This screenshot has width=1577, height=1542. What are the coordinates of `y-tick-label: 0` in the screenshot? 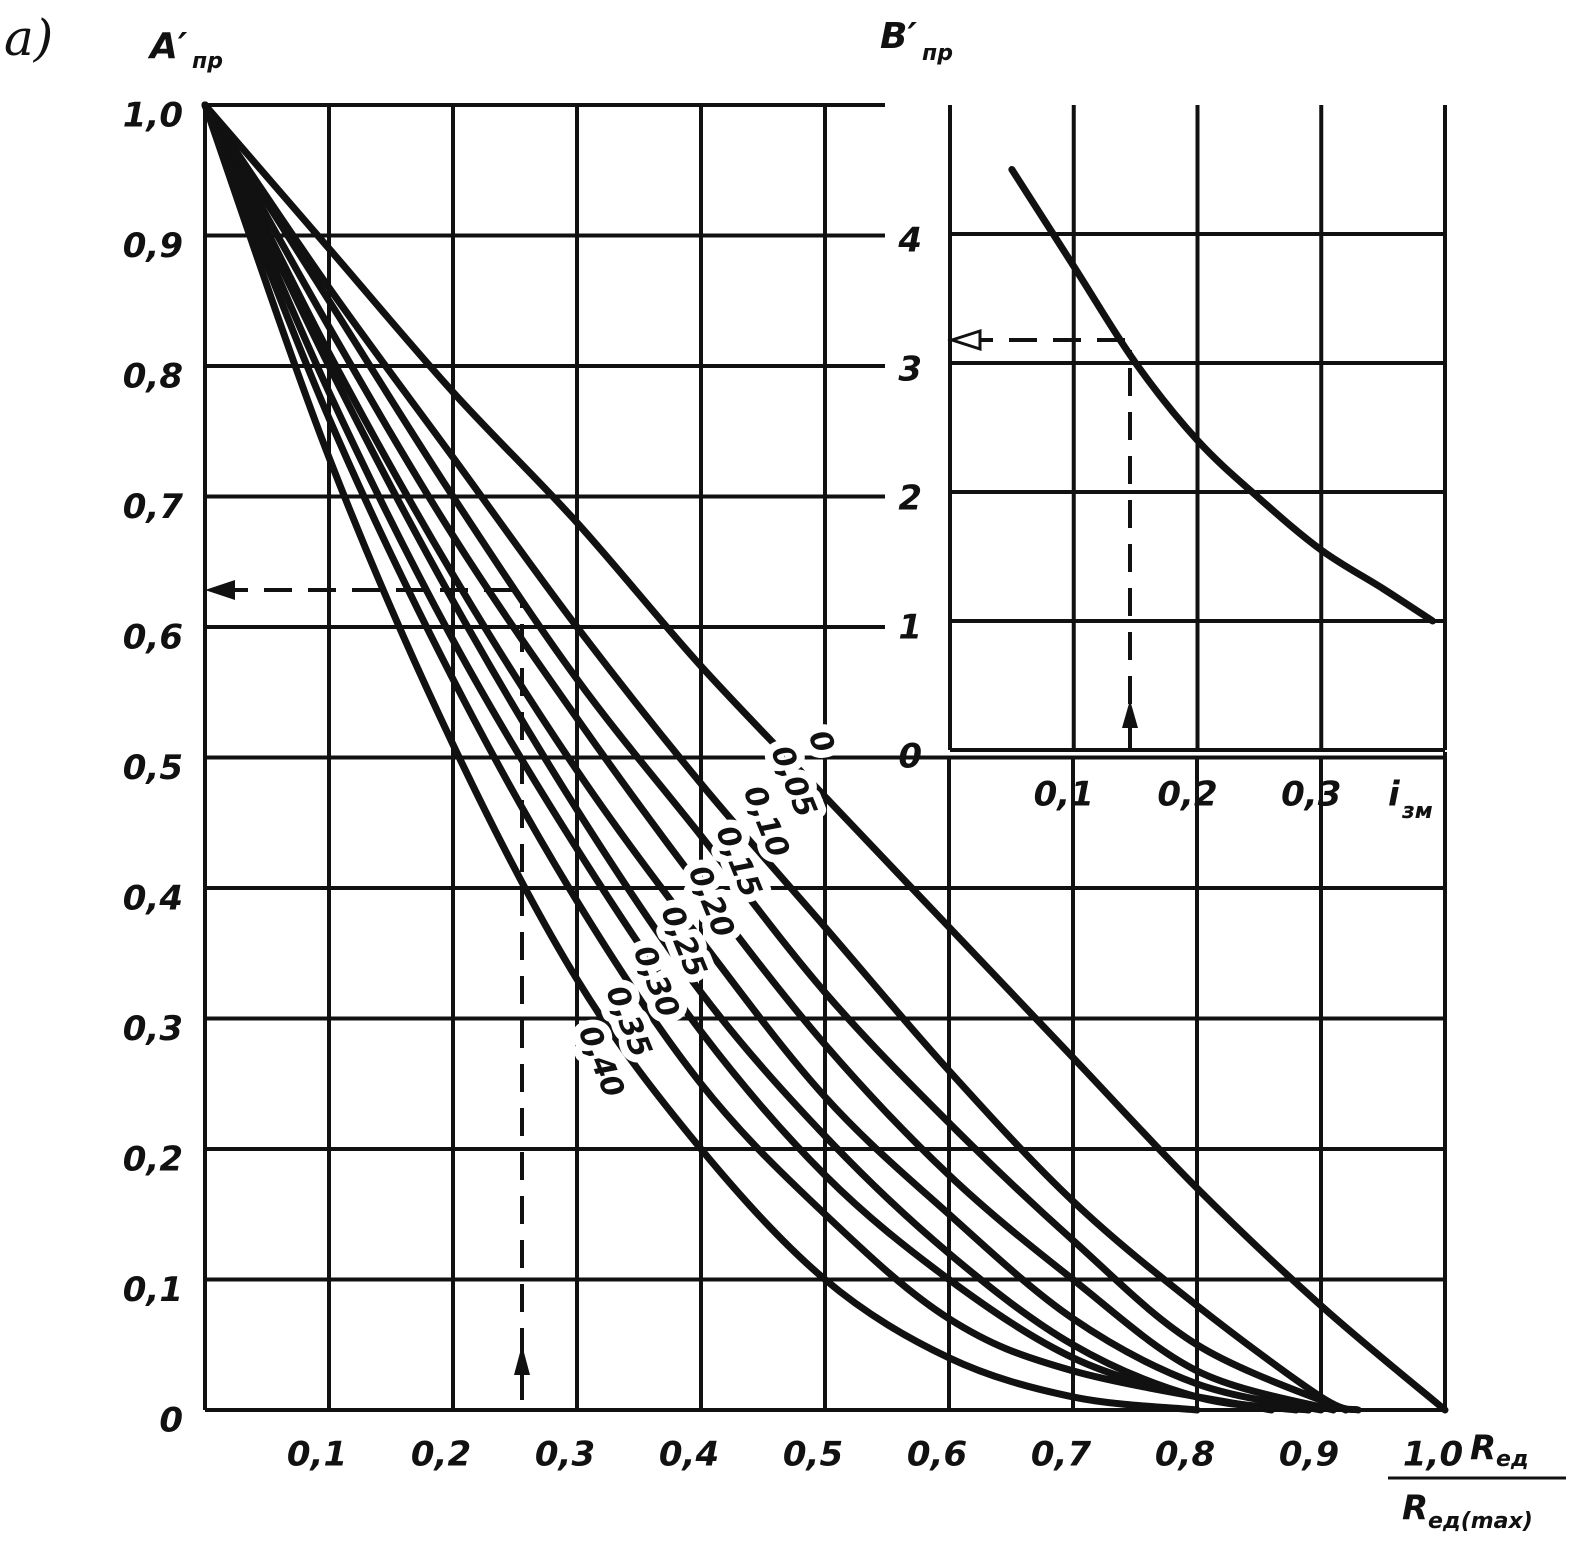 It's located at (171, 1421).